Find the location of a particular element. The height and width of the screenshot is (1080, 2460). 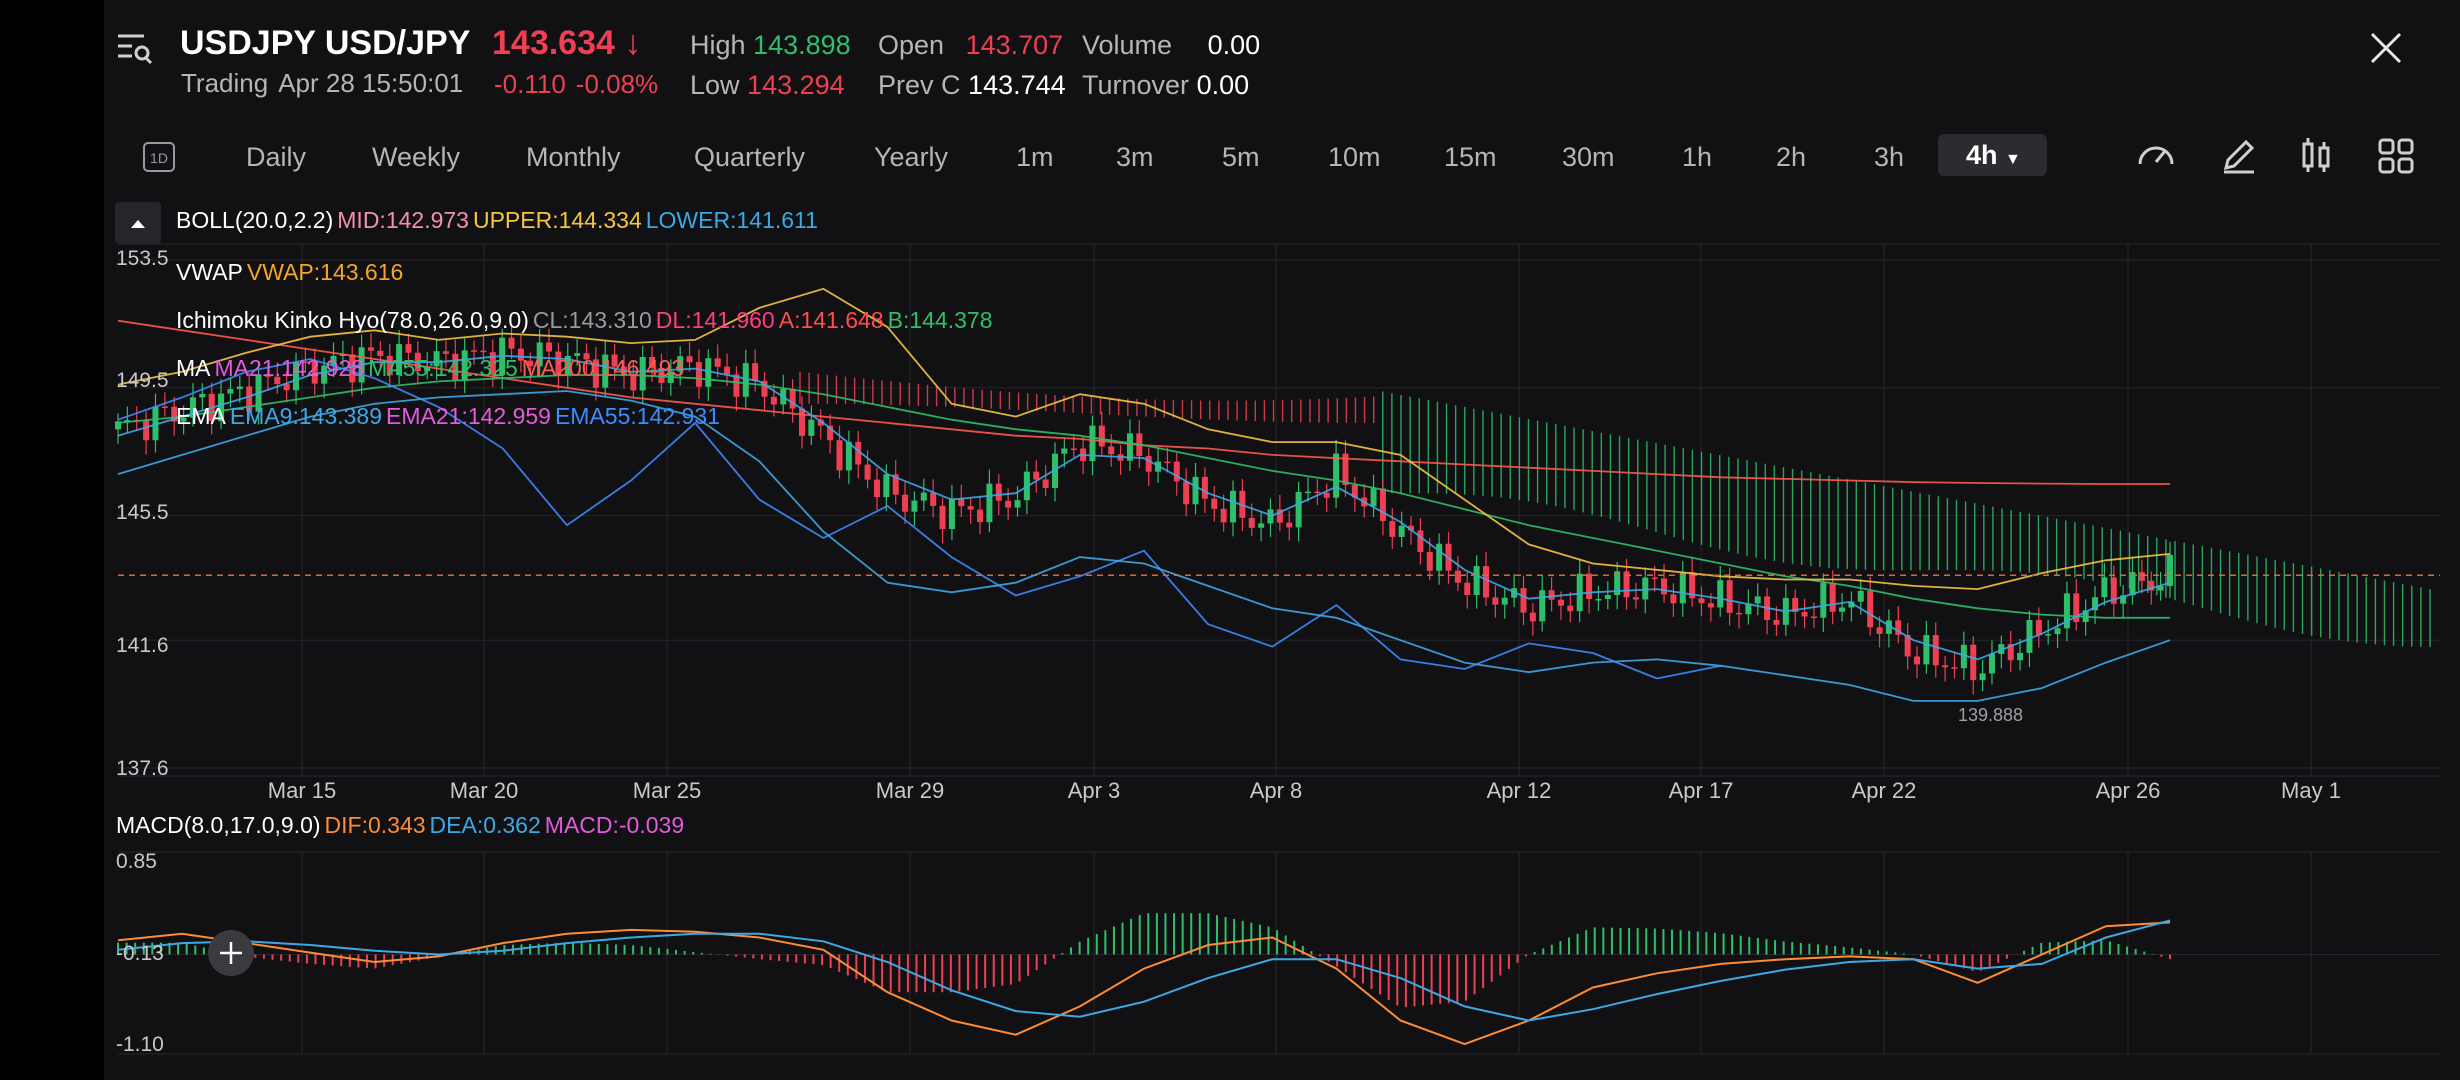

boll-name: BOLL(20.0,2.2) is located at coordinates (255, 220).